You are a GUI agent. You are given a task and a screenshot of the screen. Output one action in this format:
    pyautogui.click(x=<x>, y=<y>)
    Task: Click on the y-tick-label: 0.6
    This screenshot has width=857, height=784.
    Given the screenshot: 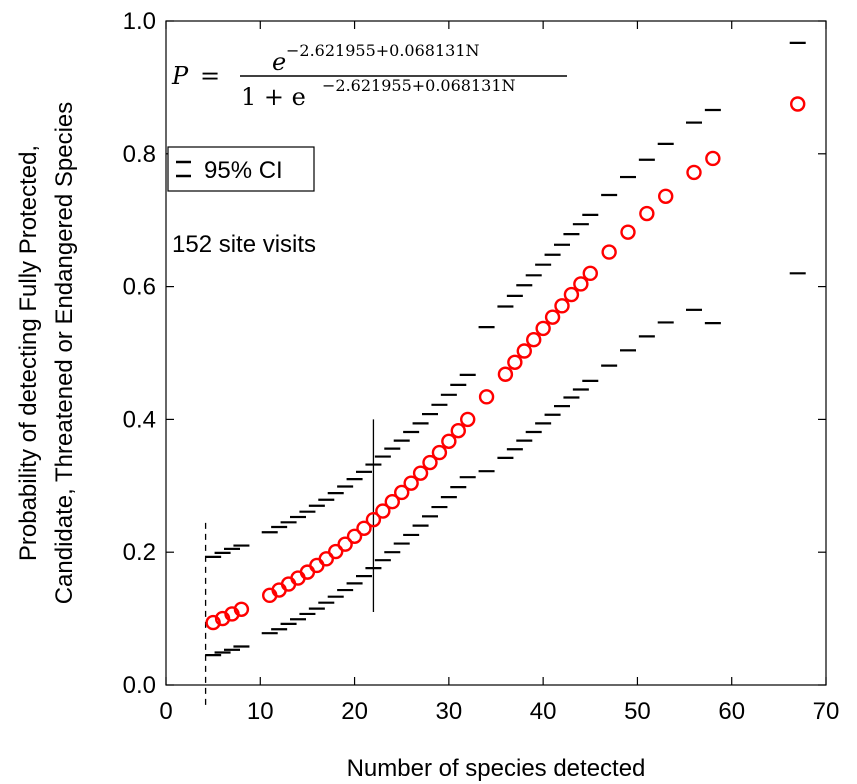 What is the action you would take?
    pyautogui.click(x=139, y=287)
    